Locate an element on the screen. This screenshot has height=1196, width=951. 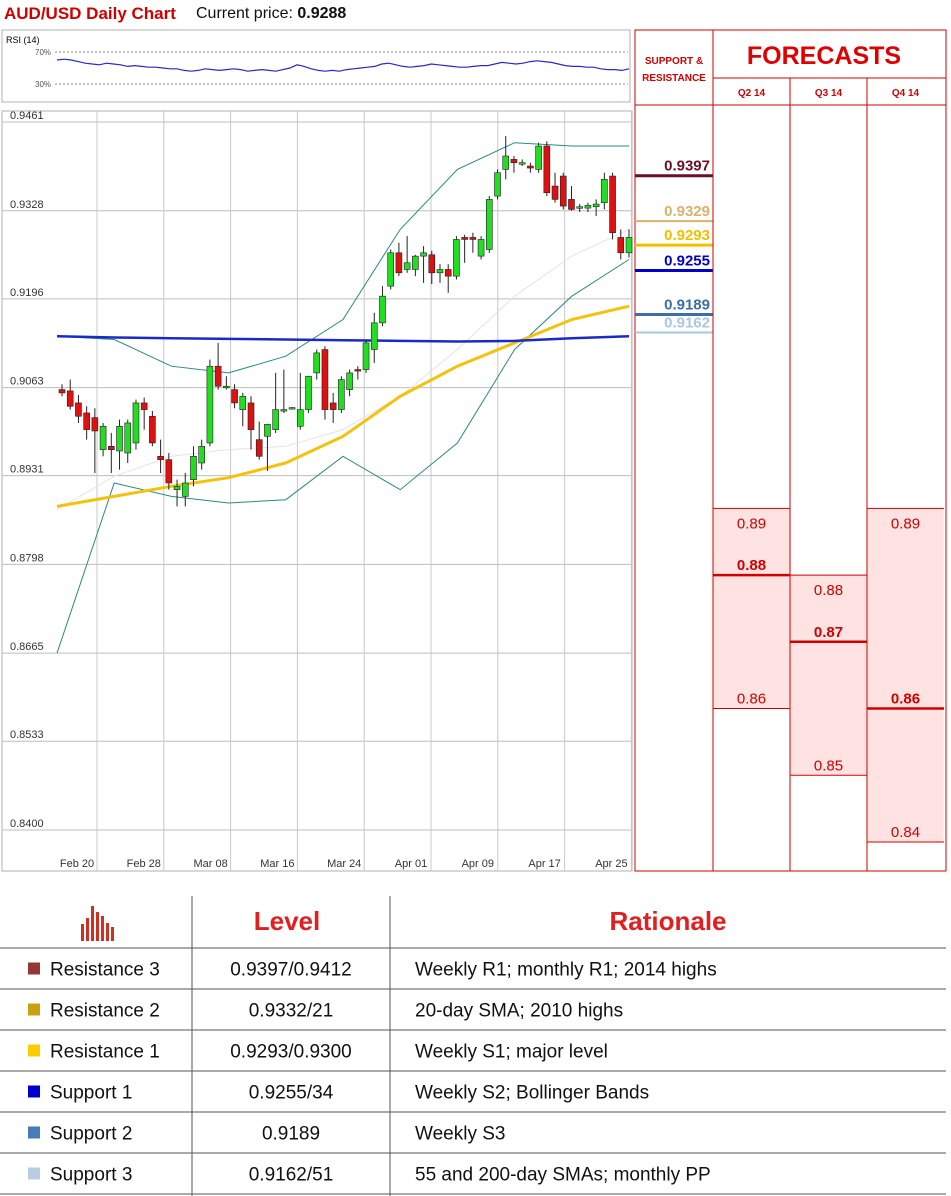
current-price: Current price: 0.9288 is located at coordinates (271, 14).